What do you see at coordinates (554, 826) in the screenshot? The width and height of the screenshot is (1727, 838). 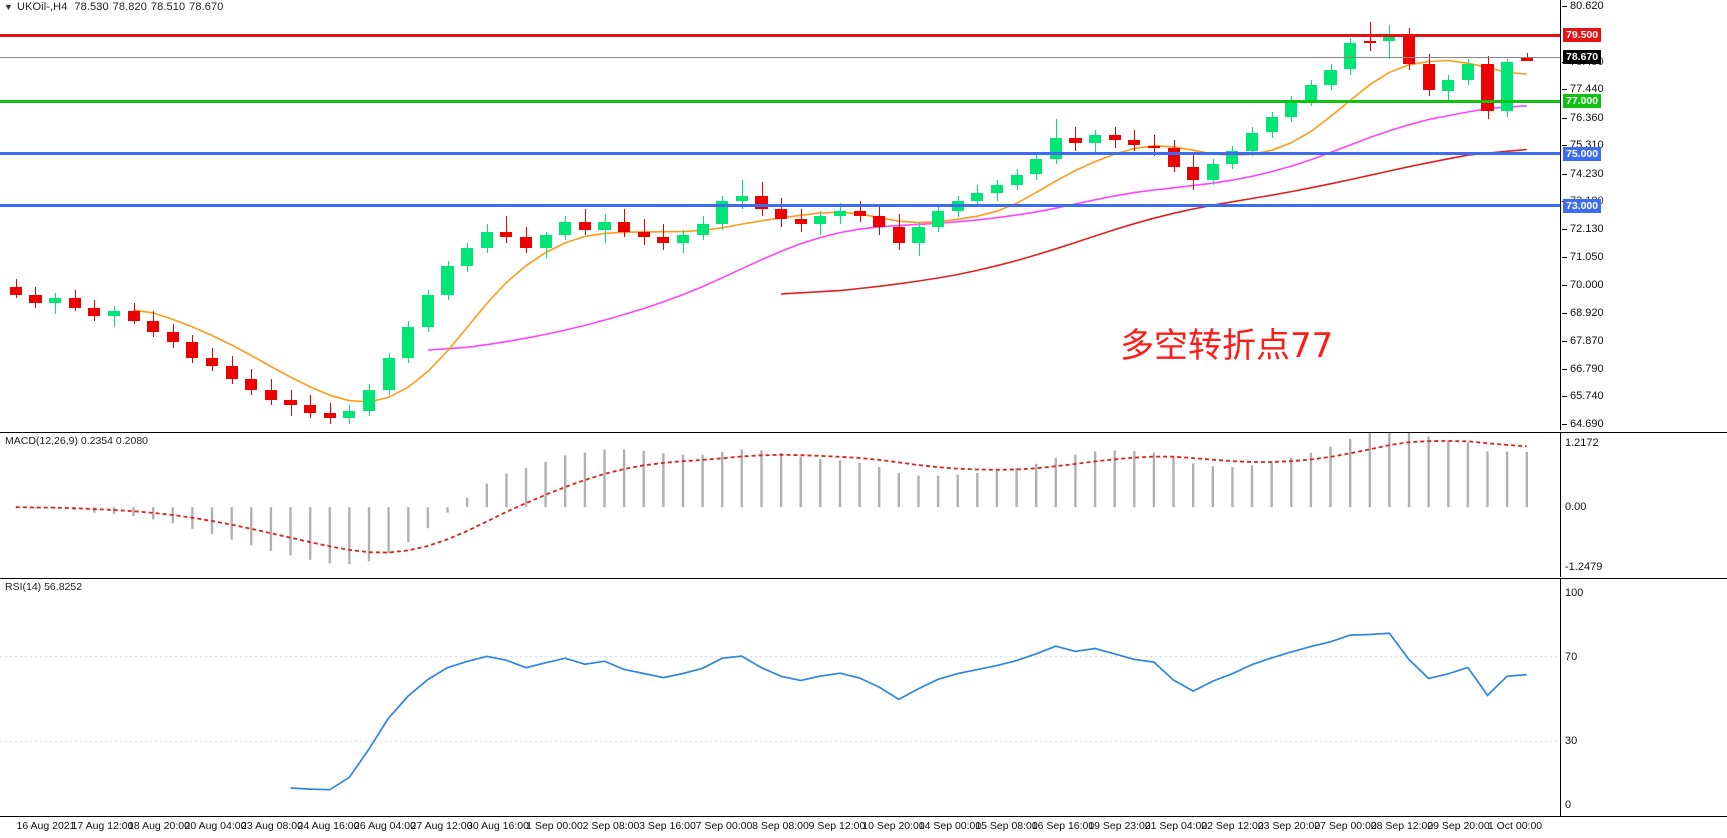 I see `time-tick: 1 Sep 00:00` at bounding box center [554, 826].